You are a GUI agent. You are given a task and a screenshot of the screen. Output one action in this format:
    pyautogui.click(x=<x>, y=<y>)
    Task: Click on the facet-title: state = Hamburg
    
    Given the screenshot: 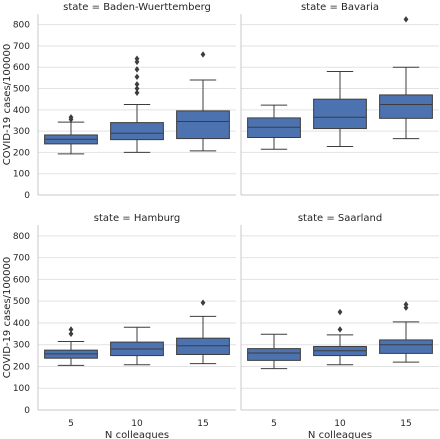 What is the action you would take?
    pyautogui.click(x=137, y=218)
    